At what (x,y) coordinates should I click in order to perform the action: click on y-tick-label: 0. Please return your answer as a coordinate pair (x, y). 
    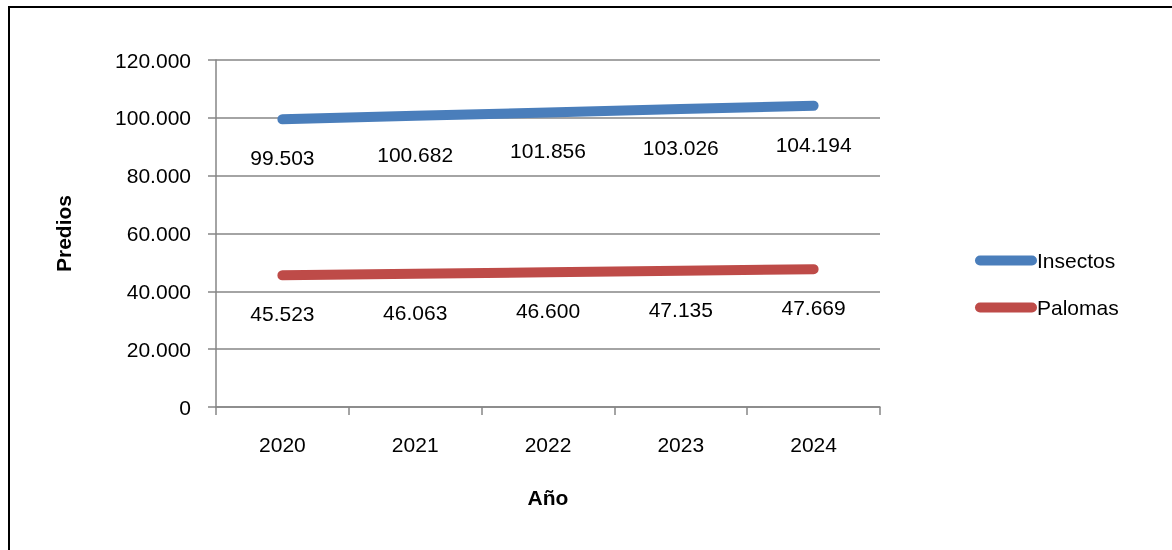
    Looking at the image, I should click on (185, 407).